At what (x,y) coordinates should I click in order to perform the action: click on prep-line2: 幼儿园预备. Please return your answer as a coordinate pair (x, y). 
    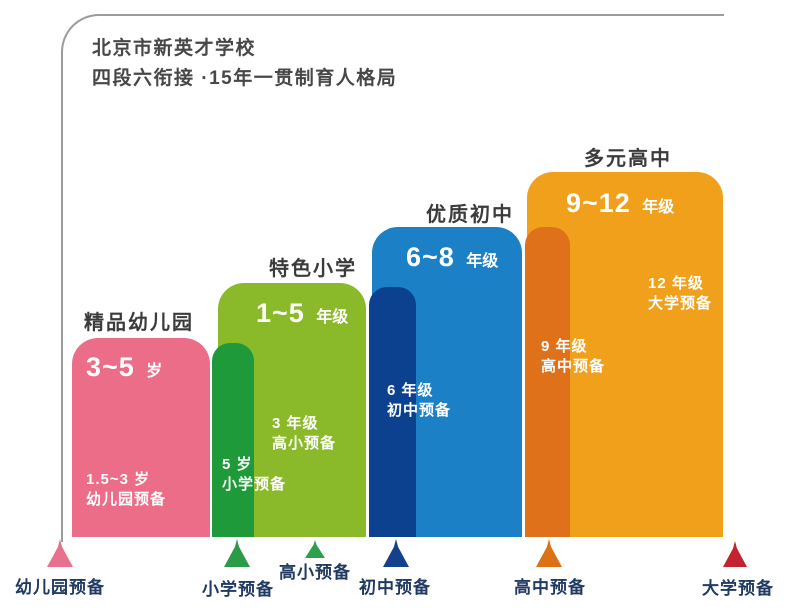
    Looking at the image, I should click on (126, 499).